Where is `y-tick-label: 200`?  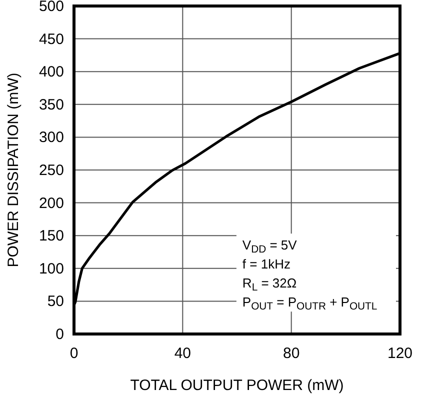 y-tick-label: 200 is located at coordinates (51, 203).